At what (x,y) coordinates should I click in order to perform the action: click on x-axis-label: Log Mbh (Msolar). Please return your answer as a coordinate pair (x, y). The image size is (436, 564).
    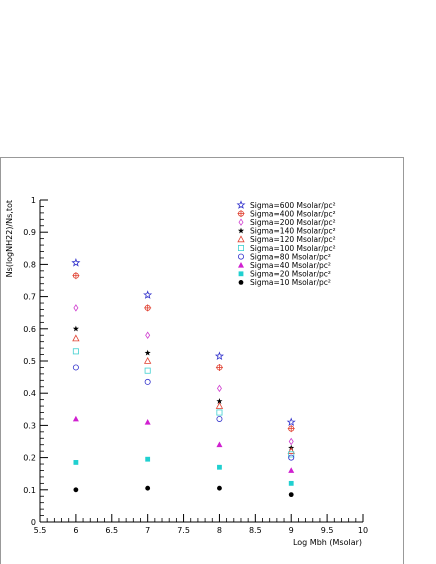
    Looking at the image, I should click on (327, 542).